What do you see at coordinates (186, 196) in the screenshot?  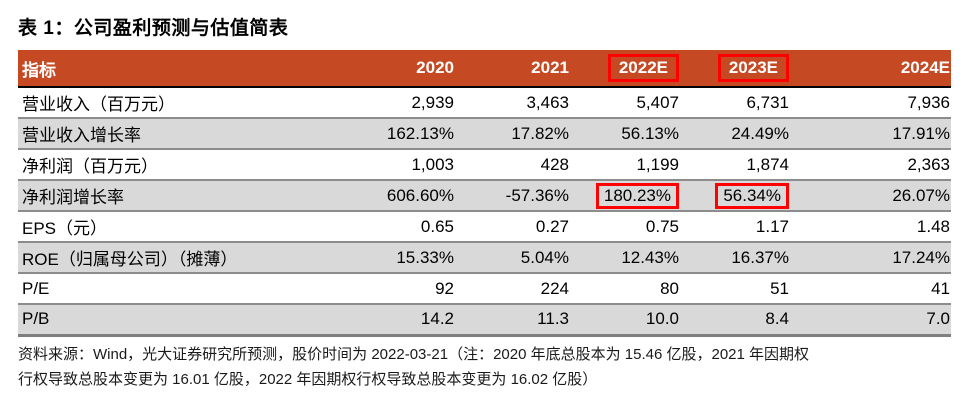 I see `row-label: 净利润增长率` at bounding box center [186, 196].